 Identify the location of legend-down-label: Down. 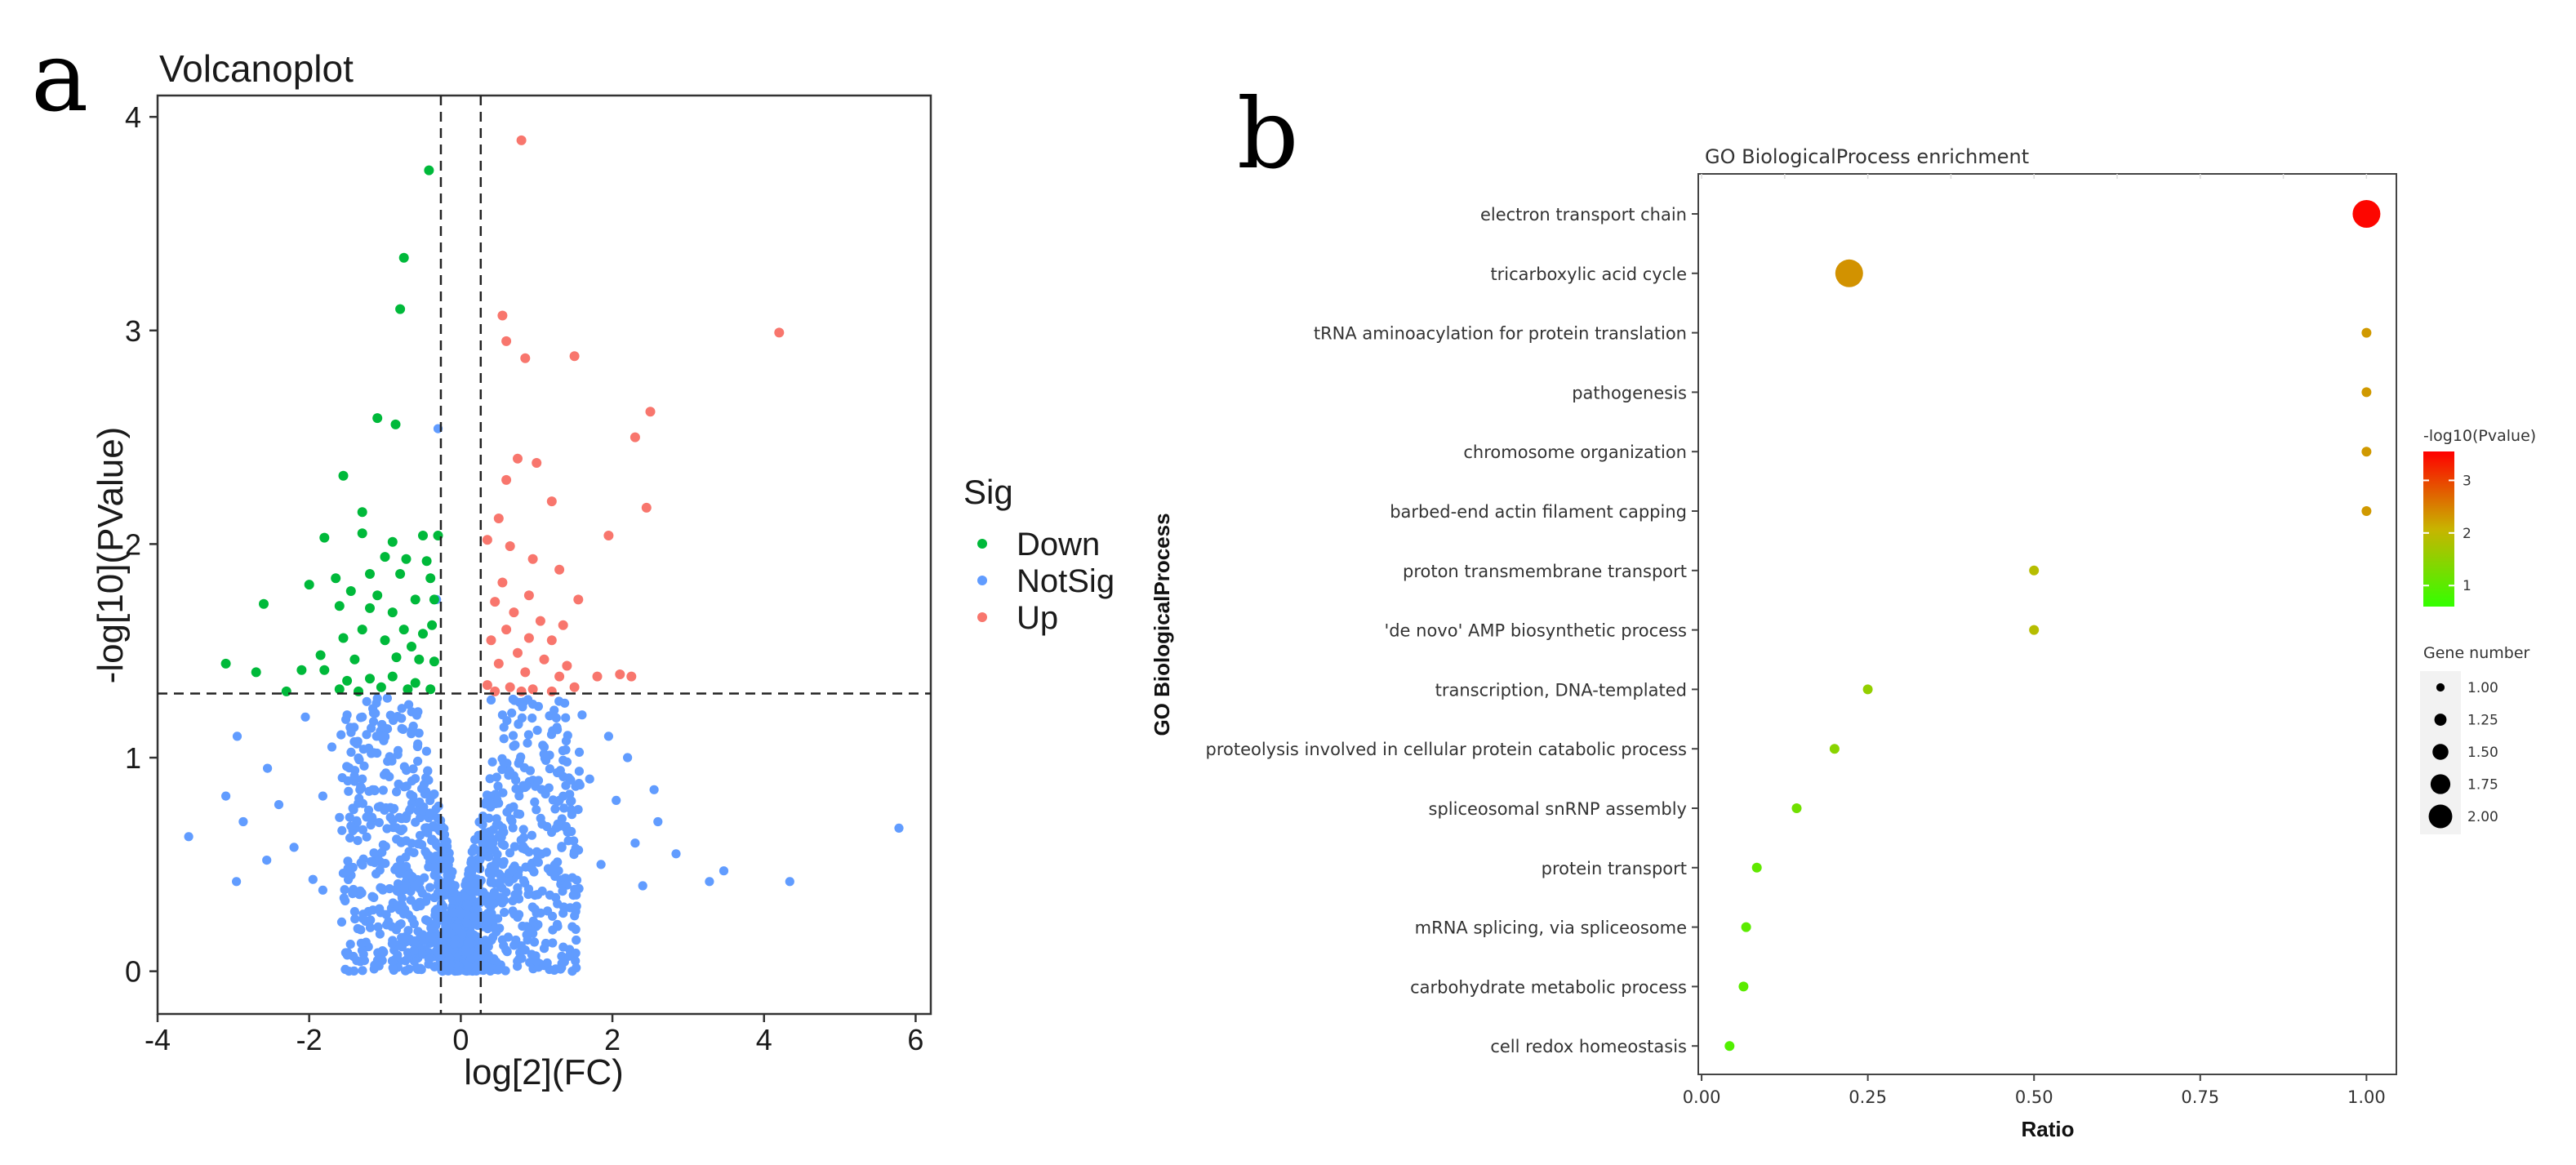
(1058, 544).